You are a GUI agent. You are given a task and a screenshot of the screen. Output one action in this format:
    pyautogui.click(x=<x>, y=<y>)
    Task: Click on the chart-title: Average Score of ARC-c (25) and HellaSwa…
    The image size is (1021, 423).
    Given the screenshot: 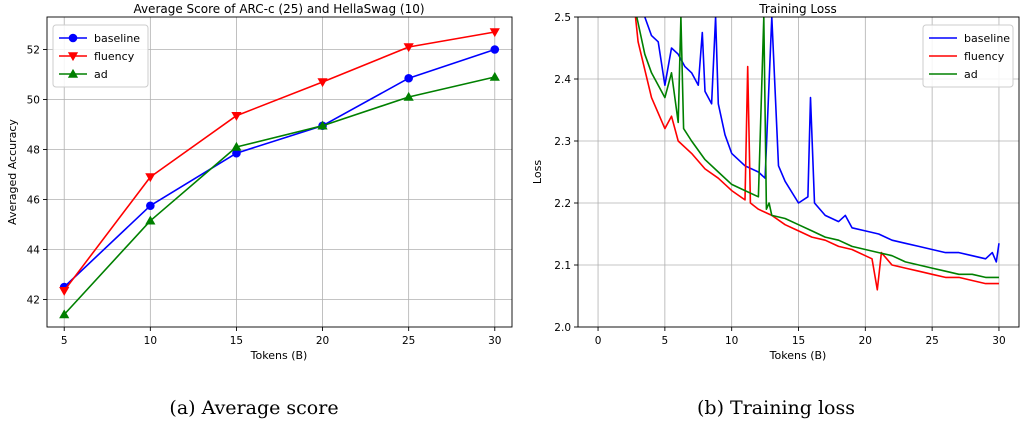 What is the action you would take?
    pyautogui.click(x=278, y=9)
    